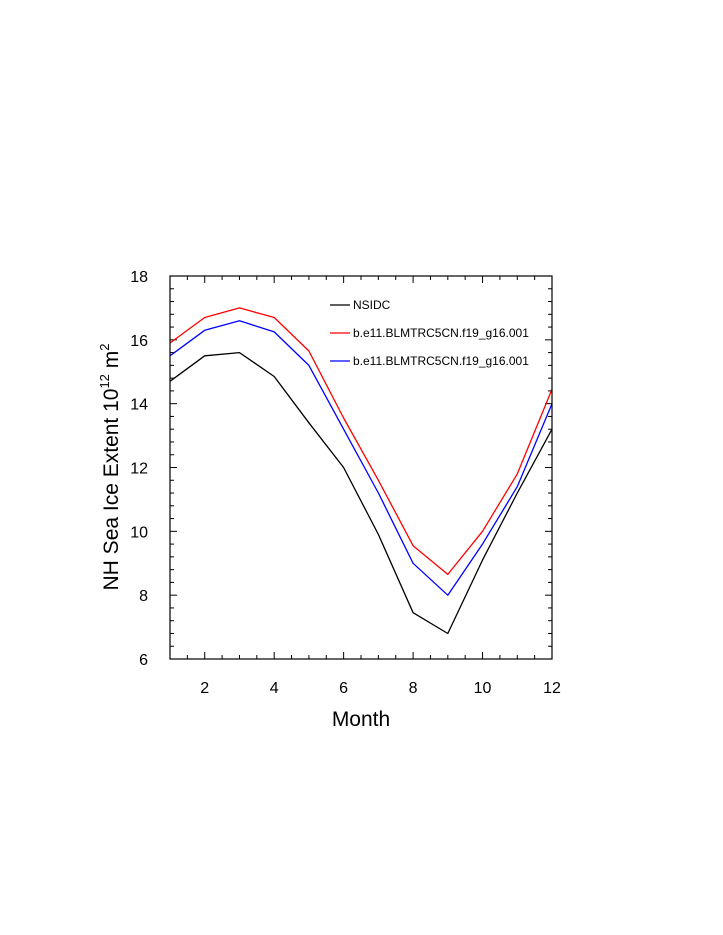  What do you see at coordinates (143, 660) in the screenshot?
I see `y-tick-label: 6` at bounding box center [143, 660].